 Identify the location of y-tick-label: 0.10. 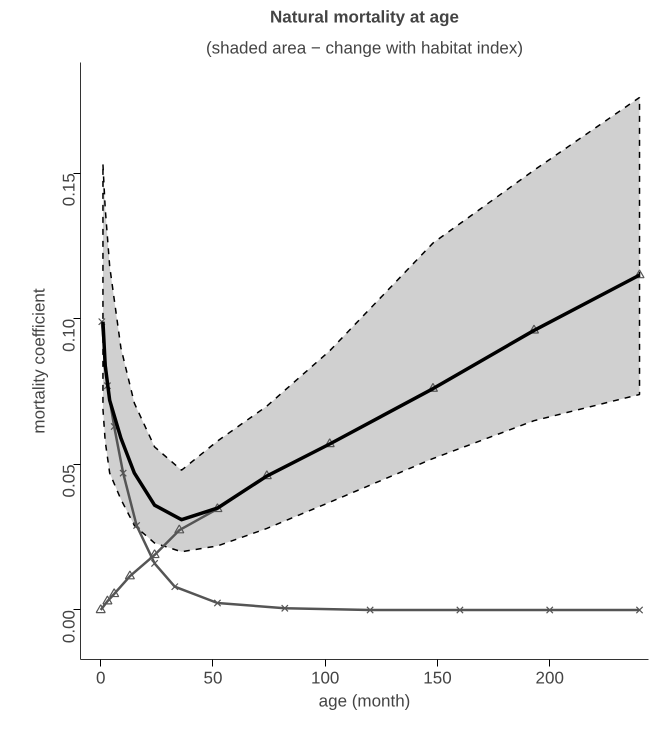
(69, 335).